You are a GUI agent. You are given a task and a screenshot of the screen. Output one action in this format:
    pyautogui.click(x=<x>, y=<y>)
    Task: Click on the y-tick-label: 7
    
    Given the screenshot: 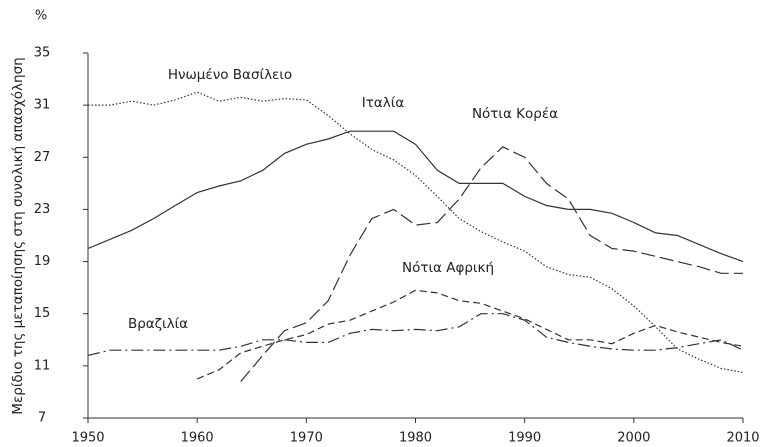 What is the action you would take?
    pyautogui.click(x=42, y=418)
    